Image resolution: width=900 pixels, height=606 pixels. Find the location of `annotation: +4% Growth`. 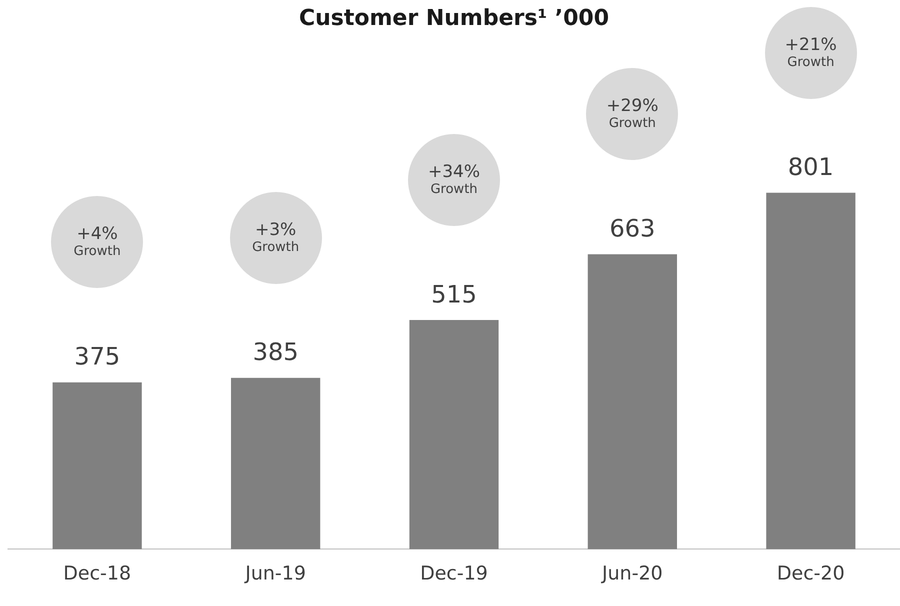

annotation: +4% Growth is located at coordinates (97, 242).